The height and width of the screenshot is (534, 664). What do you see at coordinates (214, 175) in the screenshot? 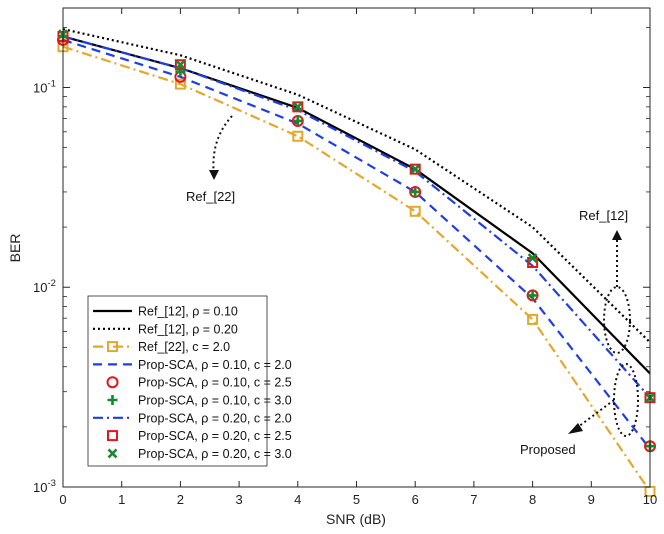
I see `annotation-ref22-arrowhead` at bounding box center [214, 175].